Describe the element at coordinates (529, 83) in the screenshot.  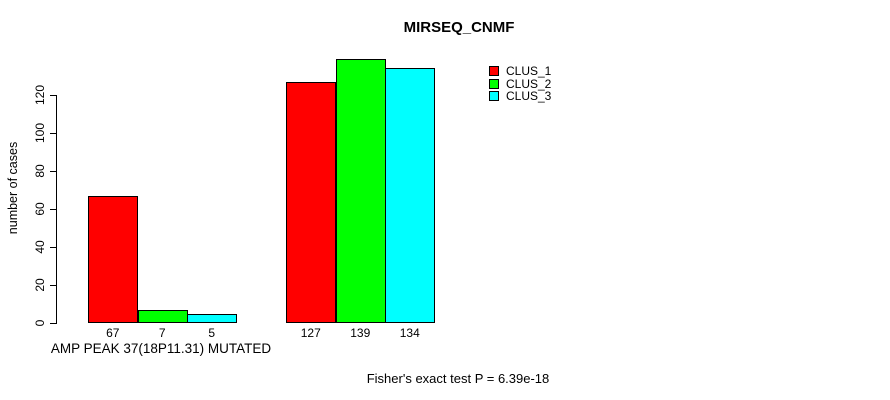
I see `legend-label: CLUS_2` at that location.